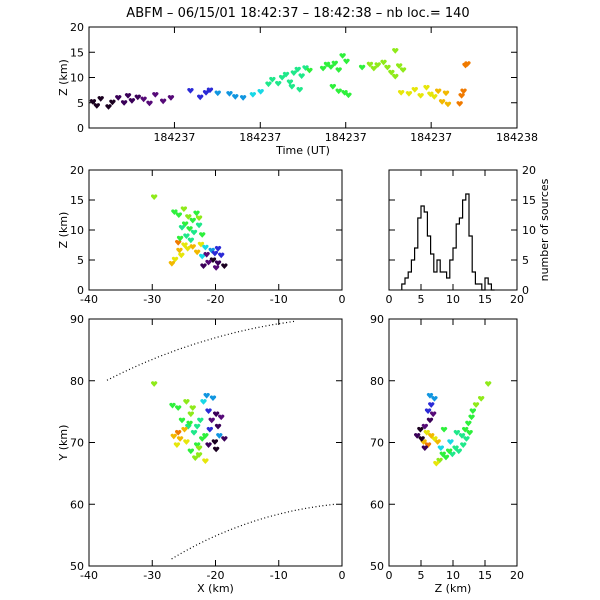  Describe the element at coordinates (189, 423) in the screenshot. I see `x-y-points` at that location.